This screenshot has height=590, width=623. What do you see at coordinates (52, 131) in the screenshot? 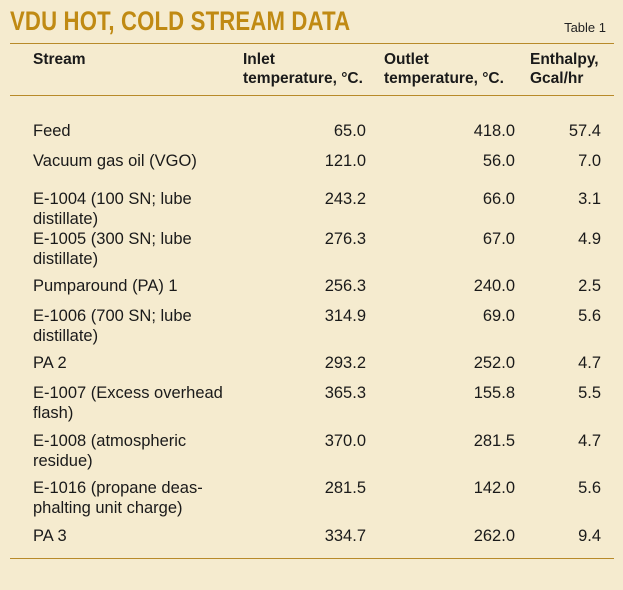
I see `stream-name: Feed` at bounding box center [52, 131].